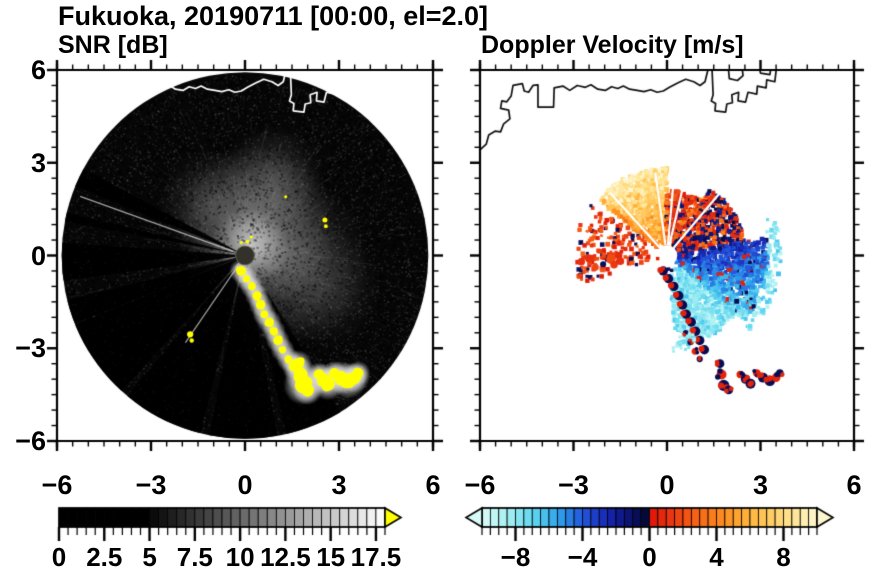  What do you see at coordinates (149, 556) in the screenshot?
I see `snr-colorbar-tick-label: 5` at bounding box center [149, 556].